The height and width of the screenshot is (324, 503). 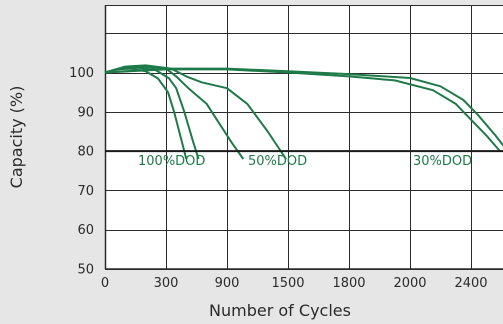 I want to click on y-tick-label: 50, so click(x=85, y=270).